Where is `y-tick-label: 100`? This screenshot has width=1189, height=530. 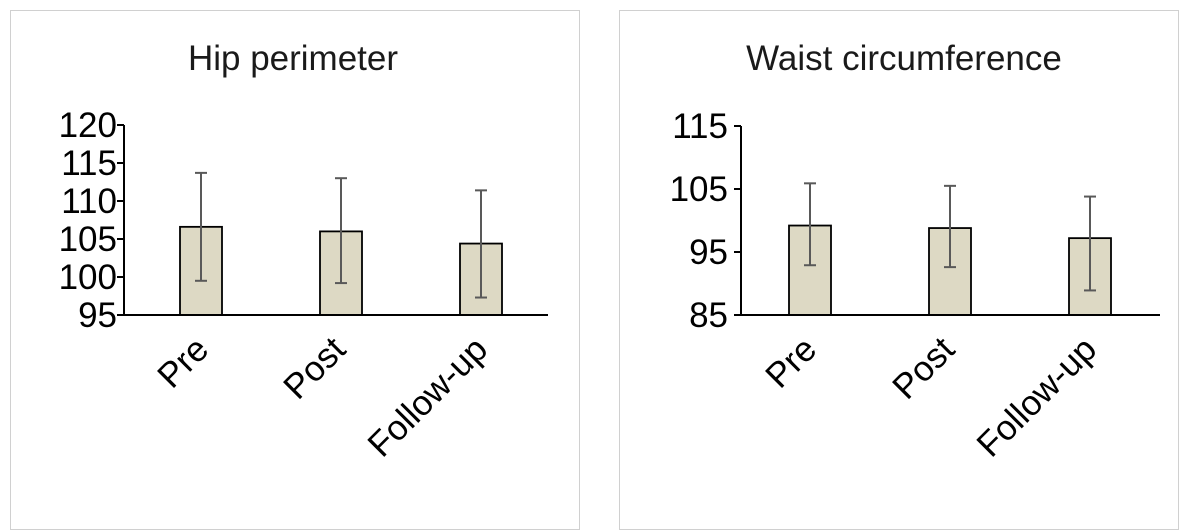 y-tick-label: 100 is located at coordinates (88, 277).